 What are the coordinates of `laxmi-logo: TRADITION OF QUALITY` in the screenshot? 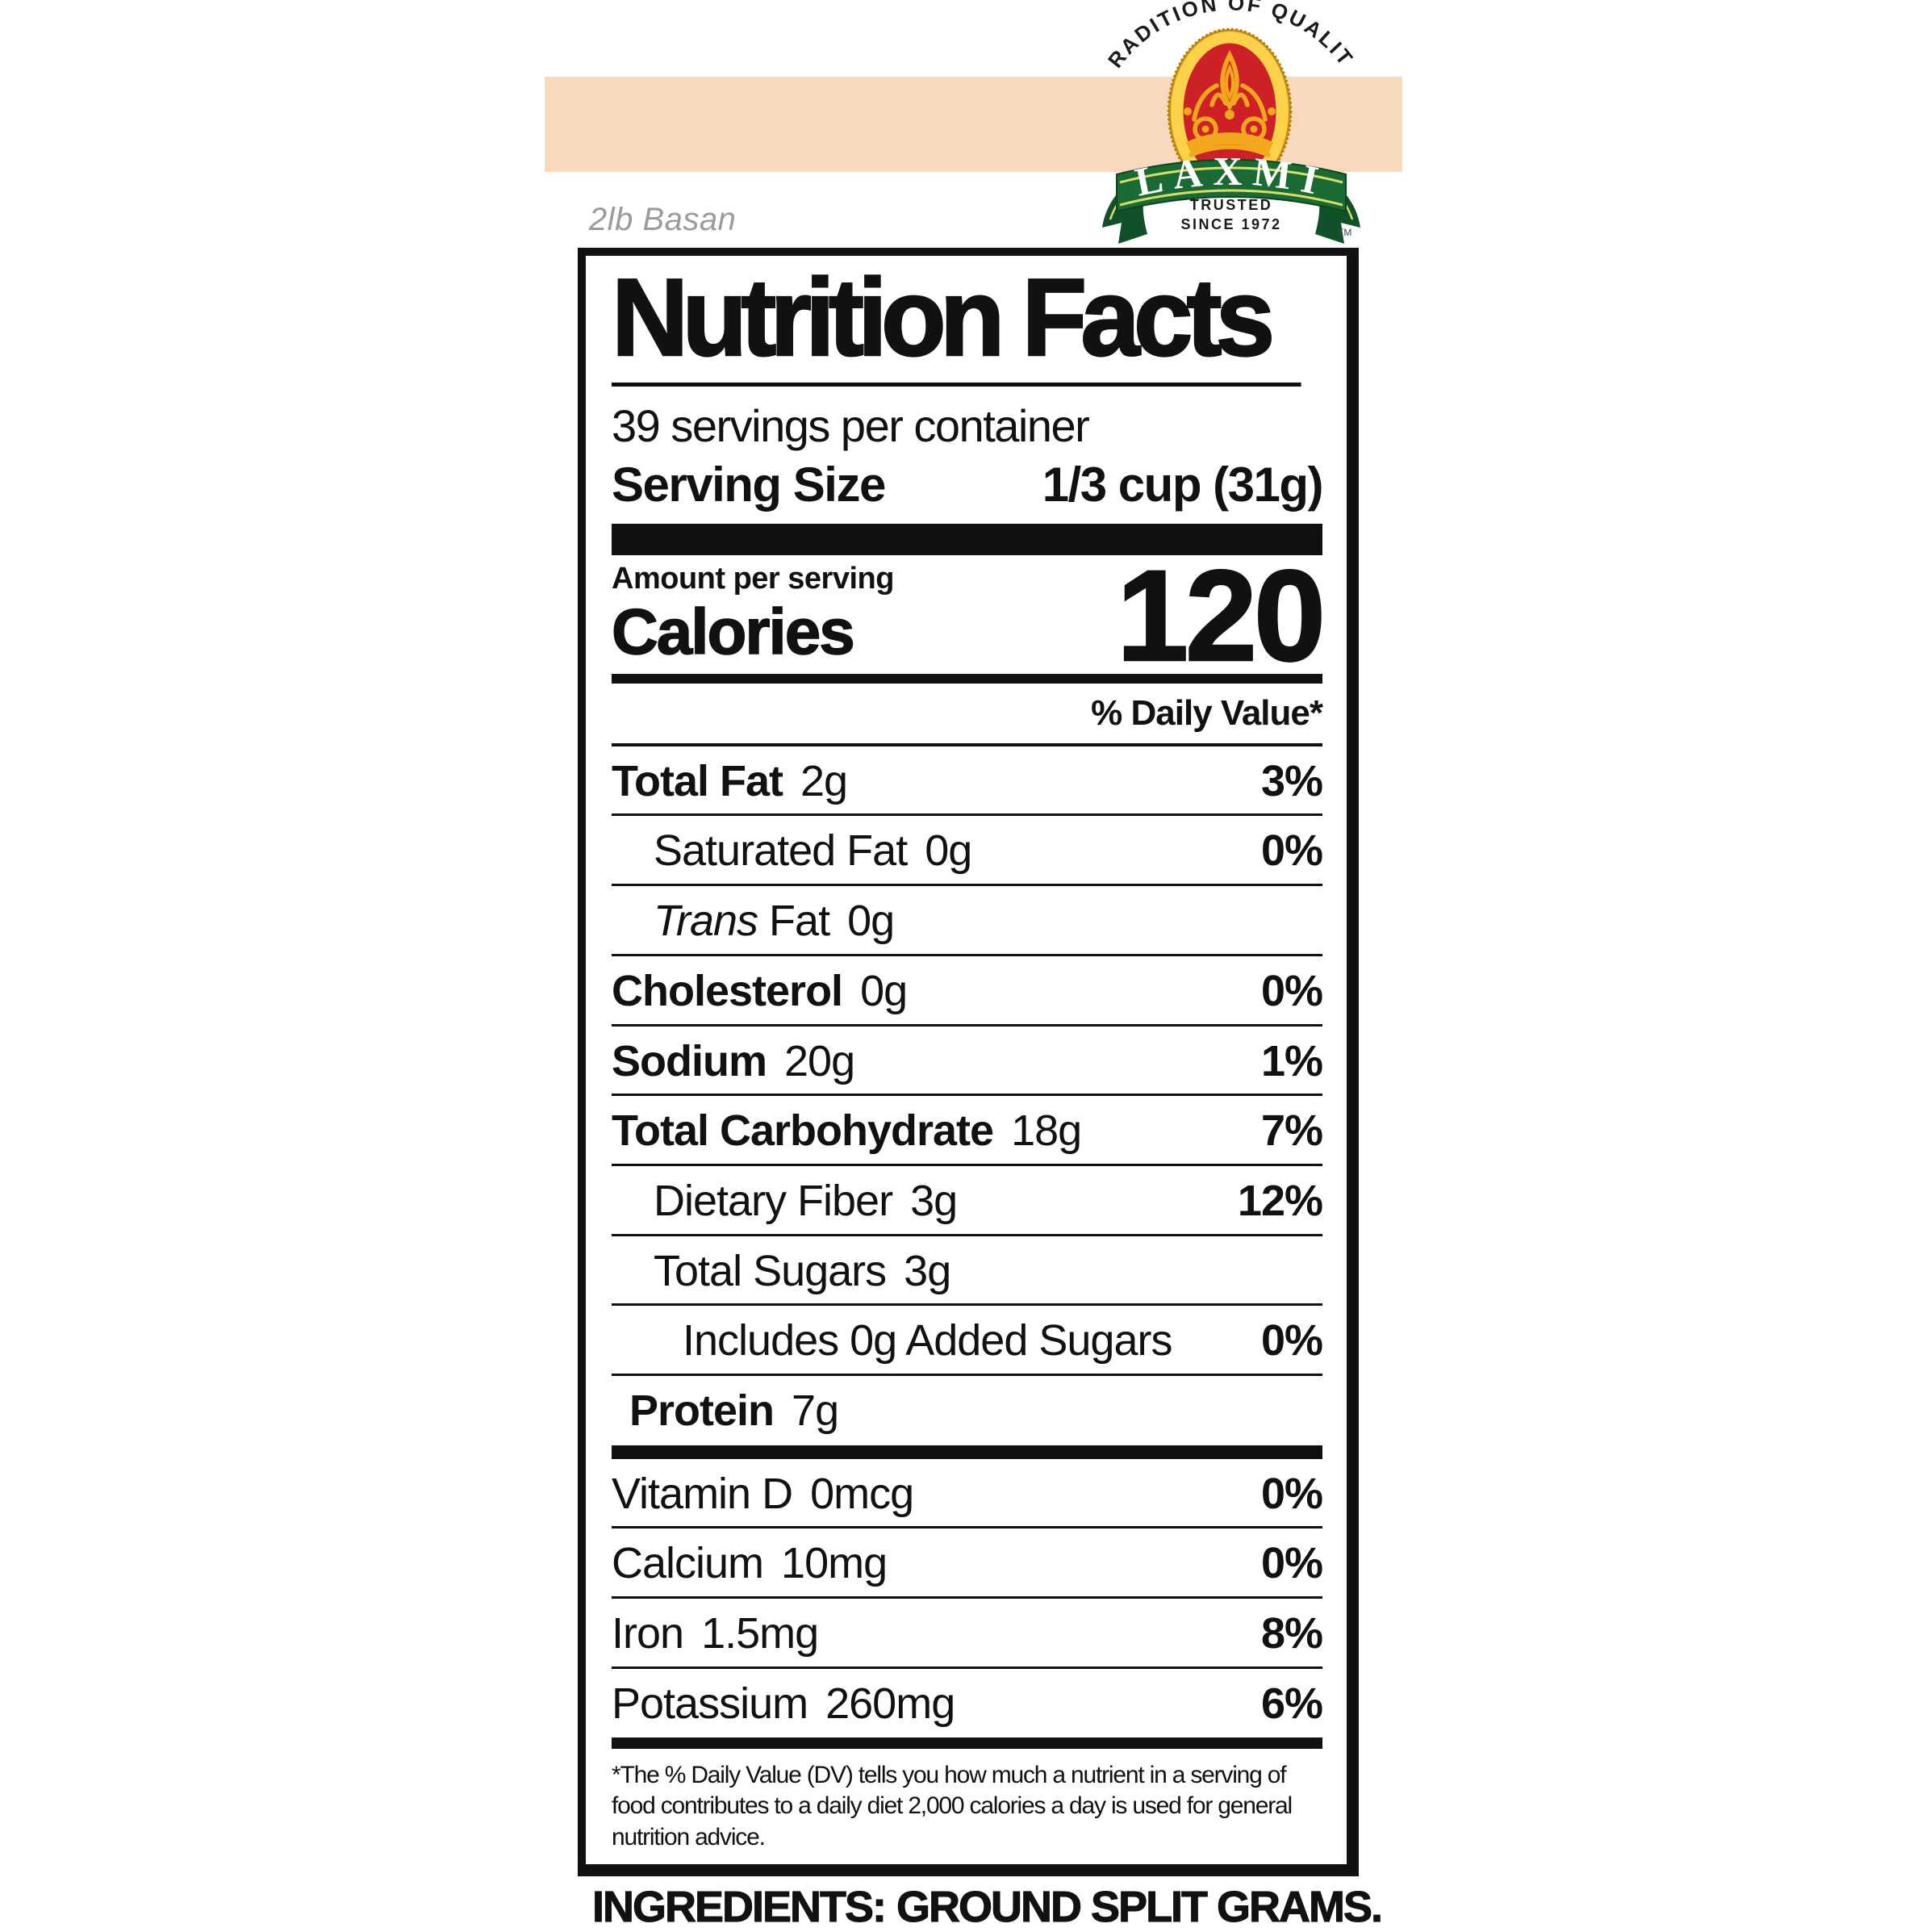 It's located at (1228, 122).